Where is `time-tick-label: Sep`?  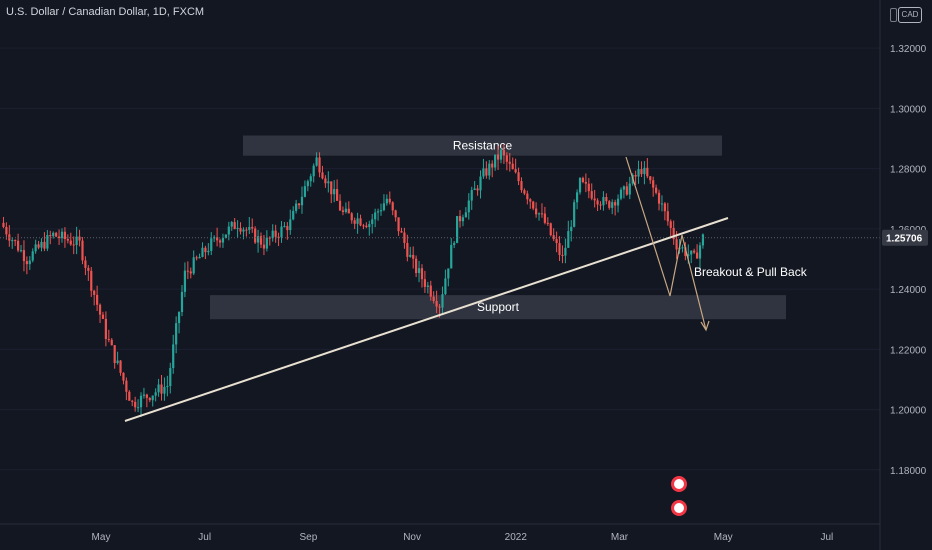
time-tick-label: Sep is located at coordinates (309, 537).